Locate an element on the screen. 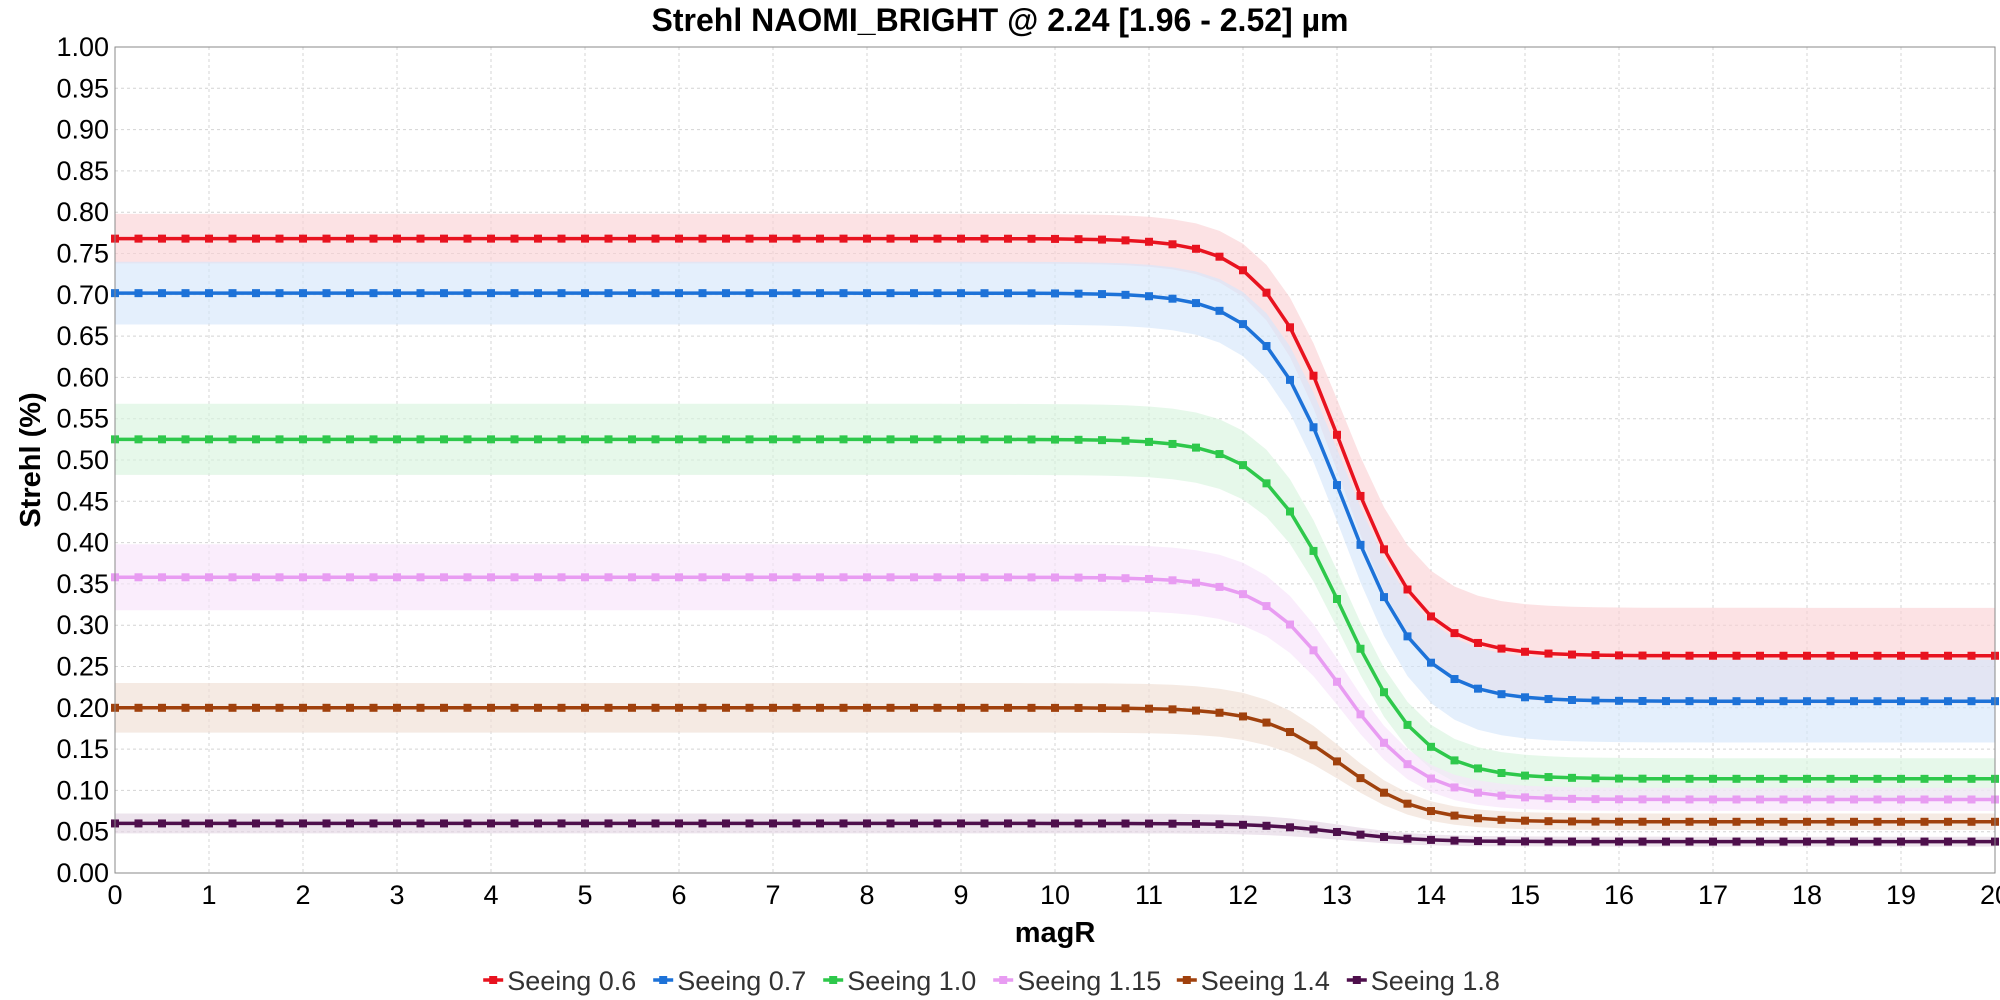 This screenshot has width=2000, height=1000. y-tick-label: 0.80 is located at coordinates (82, 212).